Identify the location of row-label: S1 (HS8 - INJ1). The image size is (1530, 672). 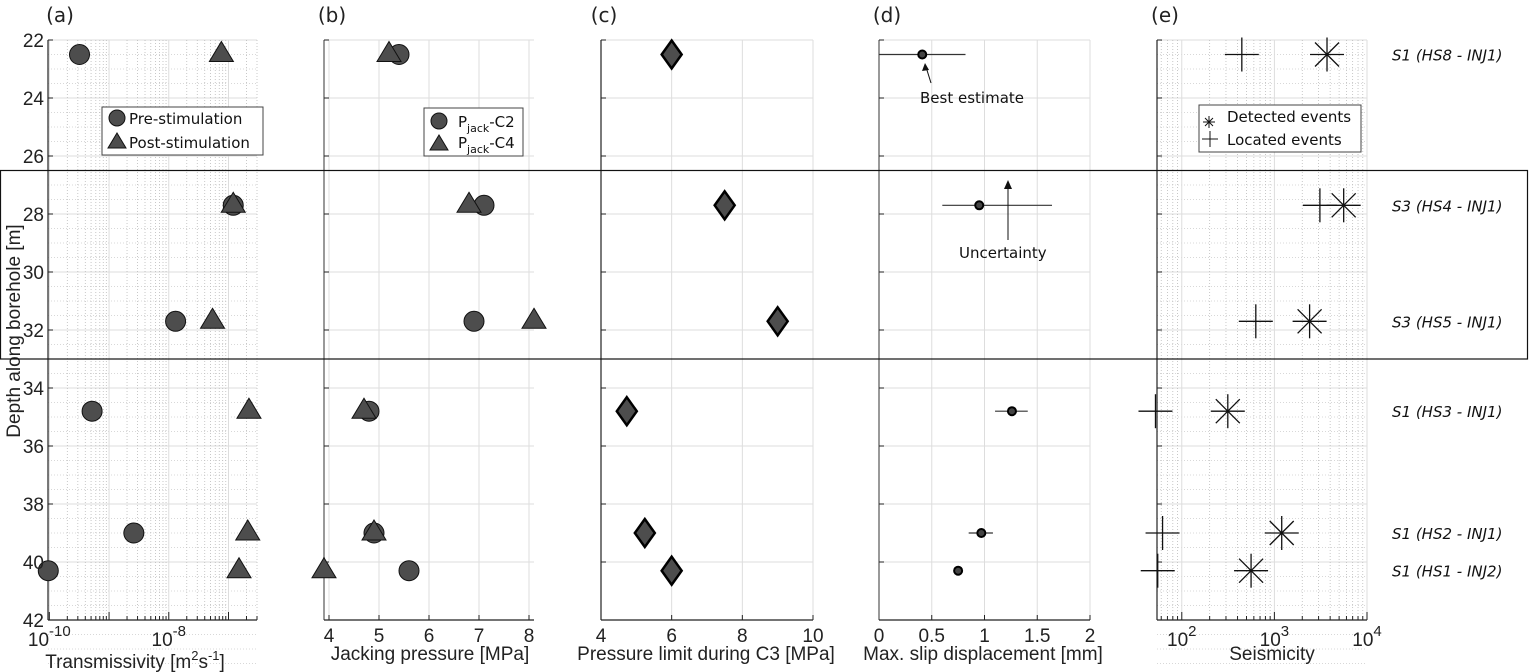
(1447, 56).